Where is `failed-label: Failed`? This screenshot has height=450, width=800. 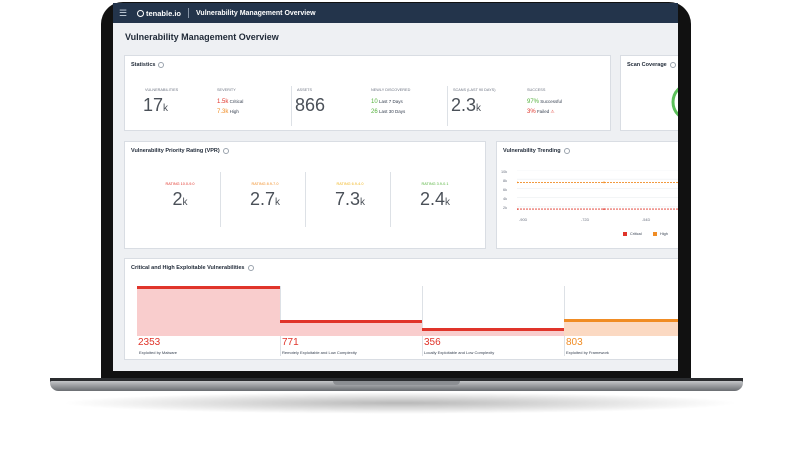
failed-label: Failed is located at coordinates (543, 111).